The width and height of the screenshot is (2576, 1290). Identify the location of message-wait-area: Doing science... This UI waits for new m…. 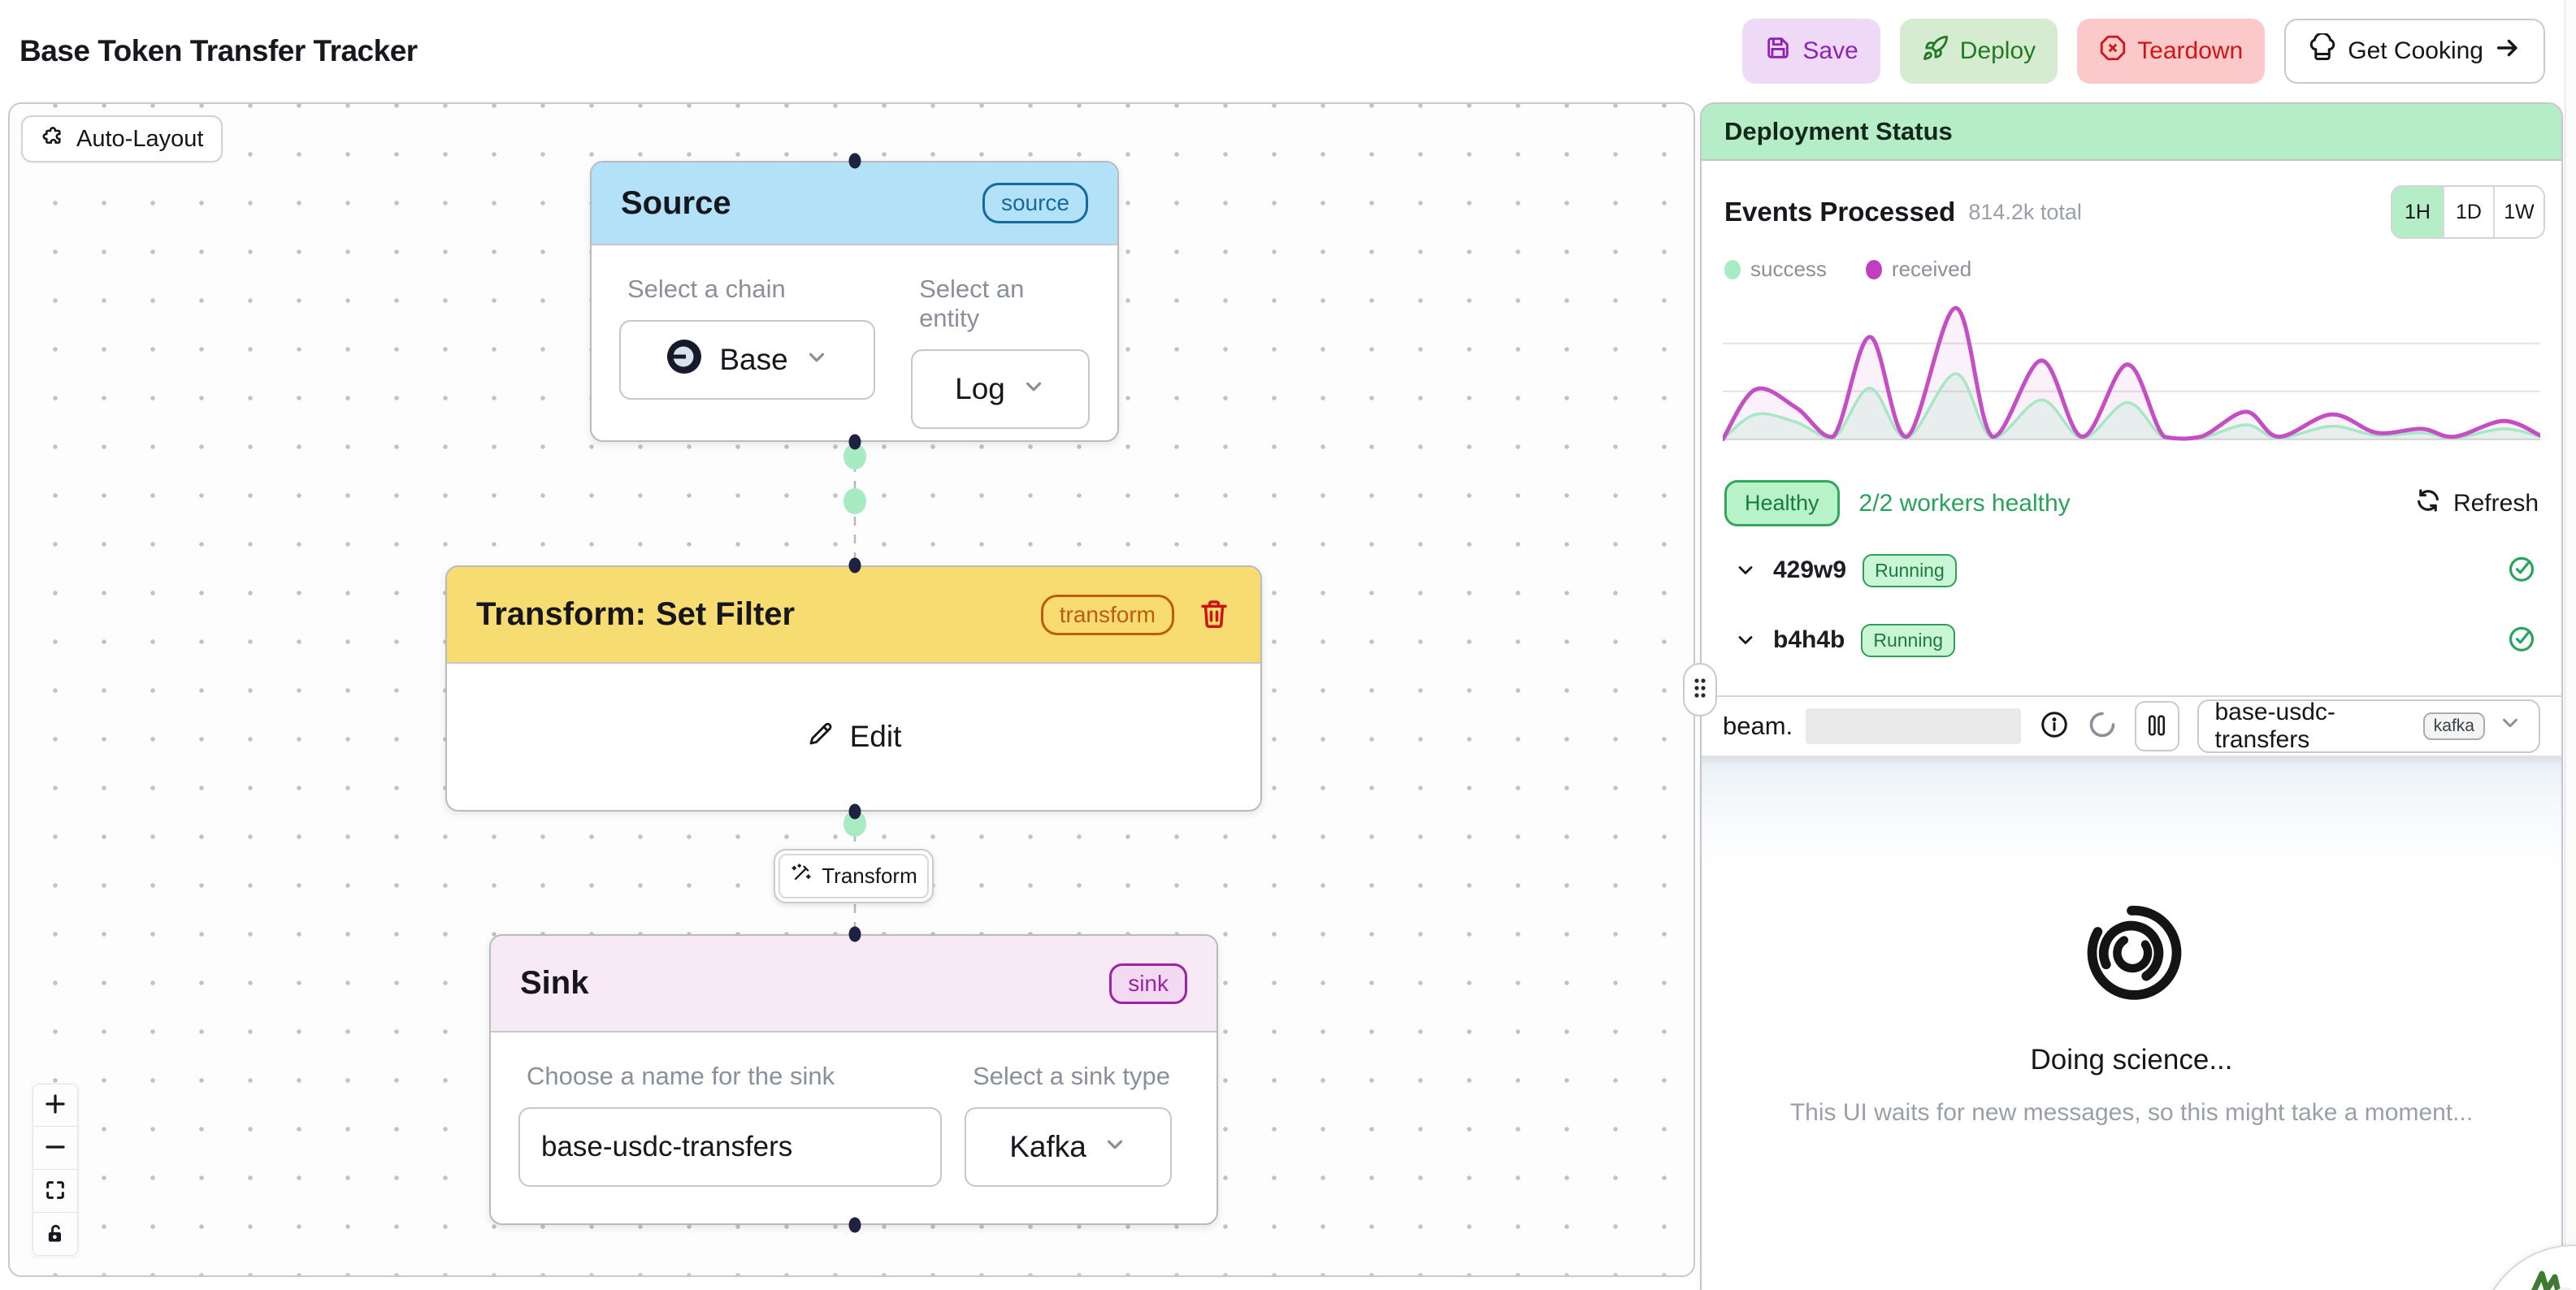
(2131, 1024).